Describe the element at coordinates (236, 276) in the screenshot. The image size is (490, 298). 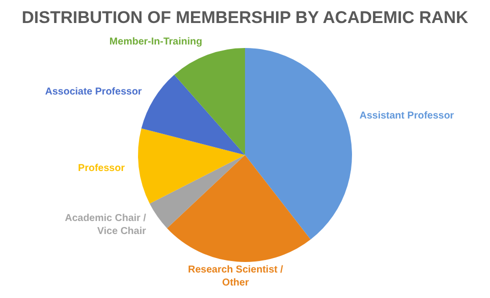
I see `slice-label: Research Scientist / Other` at that location.